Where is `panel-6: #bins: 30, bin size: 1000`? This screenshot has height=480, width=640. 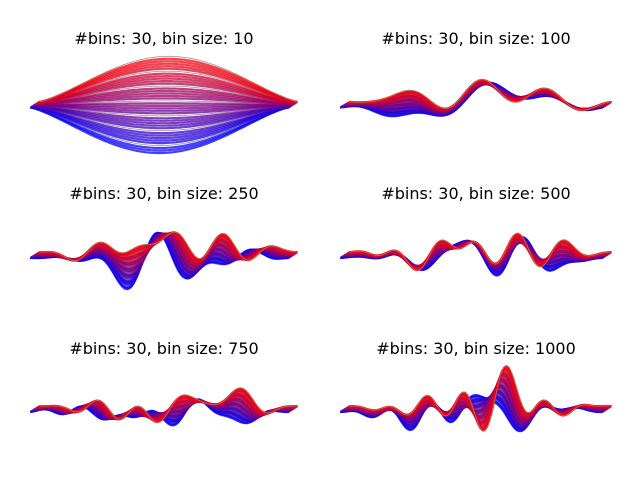 panel-6: #bins: 30, bin size: 1000 is located at coordinates (476, 386).